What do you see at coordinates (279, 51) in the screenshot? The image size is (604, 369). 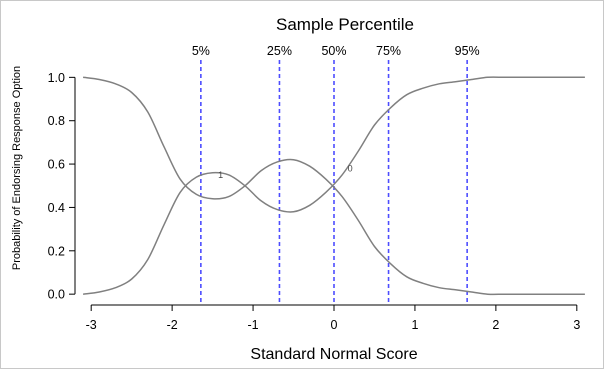 I see `percentile-label: 25%` at bounding box center [279, 51].